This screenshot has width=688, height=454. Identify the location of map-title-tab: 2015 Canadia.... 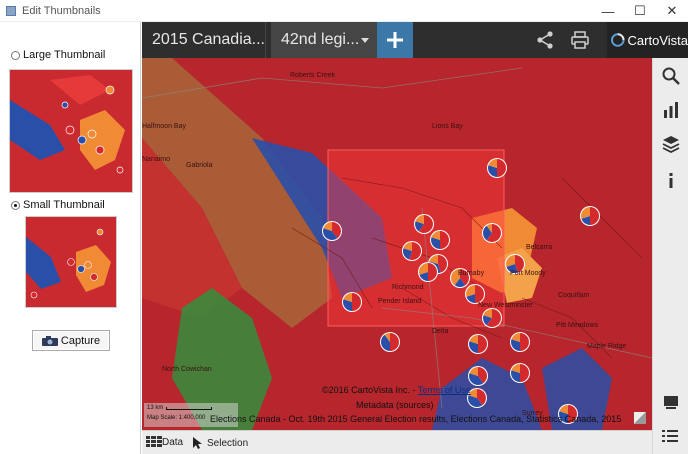
(204, 40).